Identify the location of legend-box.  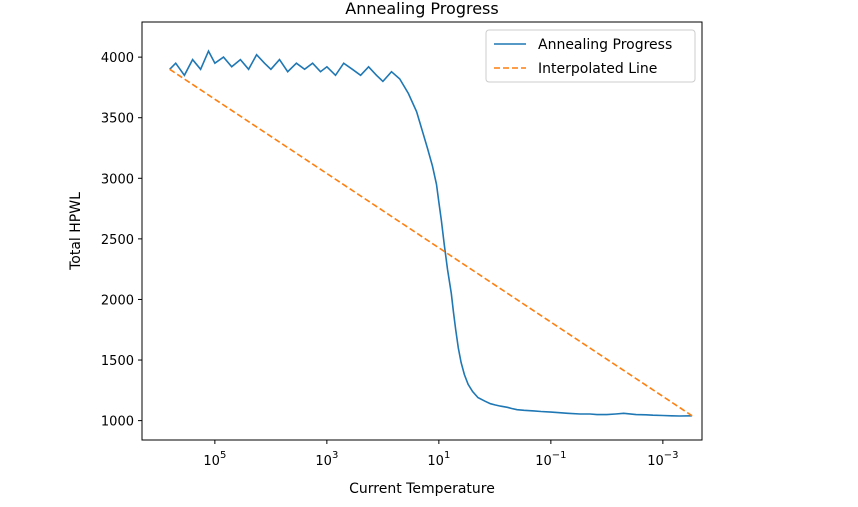
(590, 56).